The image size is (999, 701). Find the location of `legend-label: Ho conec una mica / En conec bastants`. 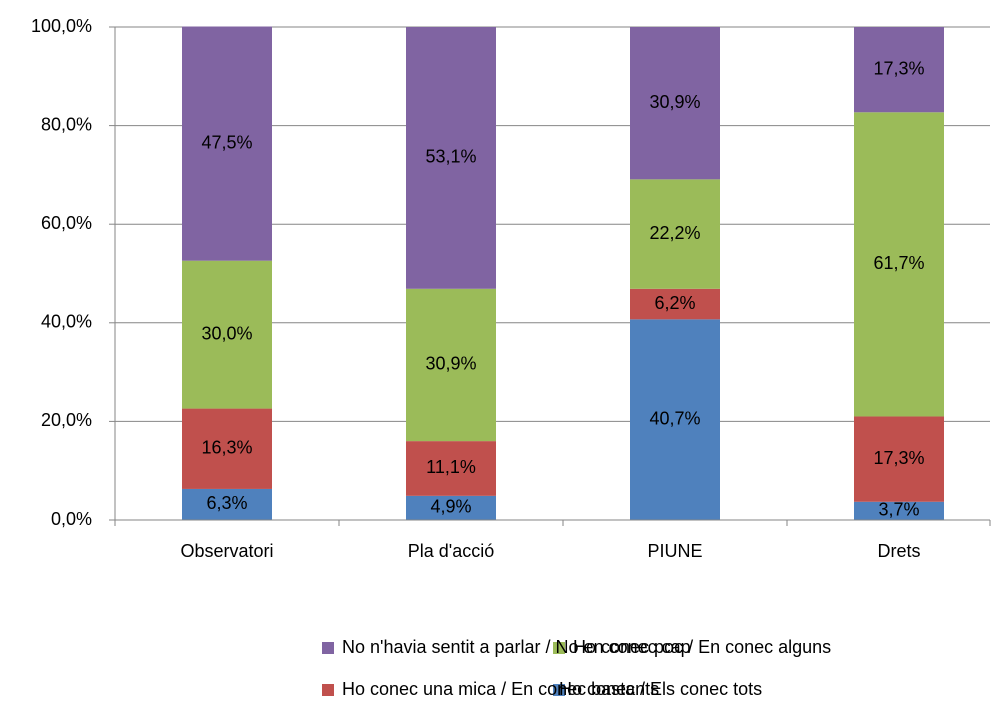

legend-label: Ho conec una mica / En conec bastants is located at coordinates (500, 689).